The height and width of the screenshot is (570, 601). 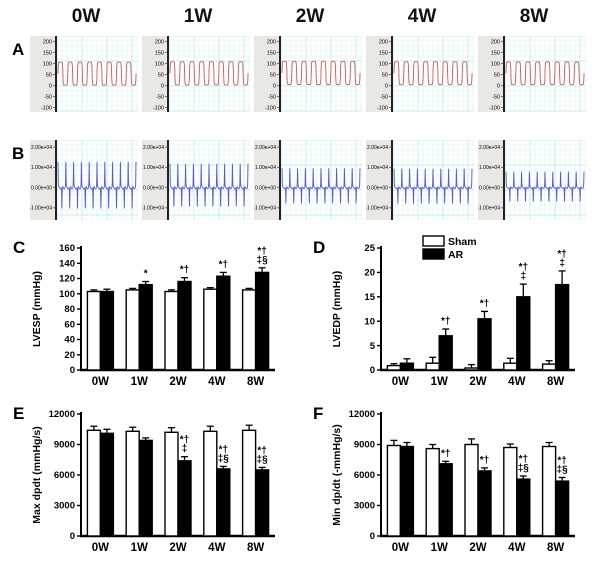 I want to click on panel-a-letter: A, so click(x=18, y=49).